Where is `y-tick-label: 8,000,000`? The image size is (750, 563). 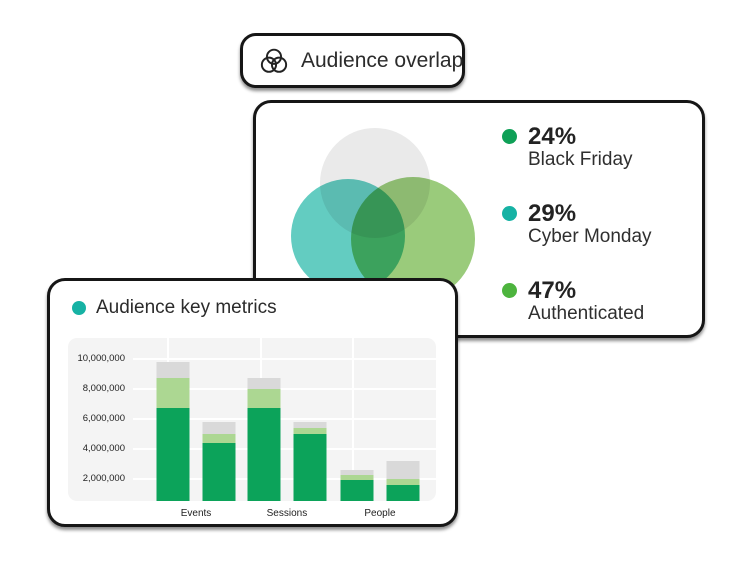
y-tick-label: 8,000,000 is located at coordinates (103, 388).